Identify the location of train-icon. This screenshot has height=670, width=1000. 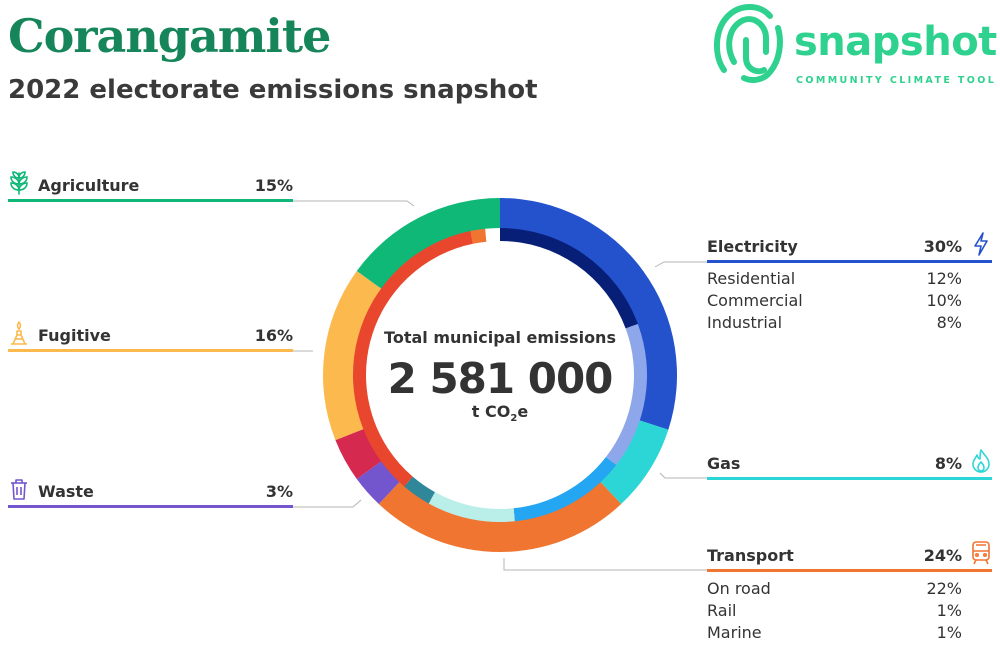
(981, 553).